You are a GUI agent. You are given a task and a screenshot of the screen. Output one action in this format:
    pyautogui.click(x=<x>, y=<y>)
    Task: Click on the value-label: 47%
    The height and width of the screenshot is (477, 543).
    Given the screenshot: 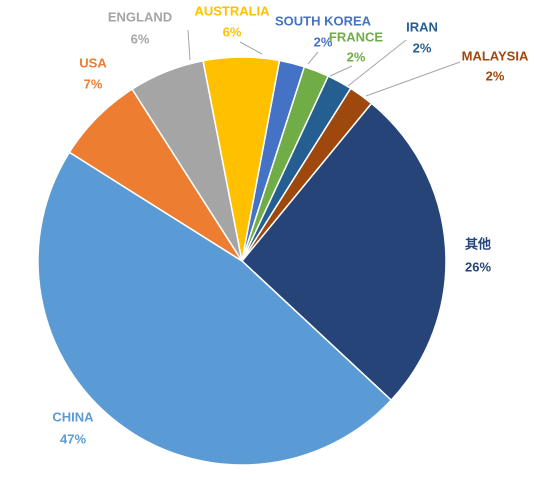 What is the action you would take?
    pyautogui.click(x=73, y=438)
    